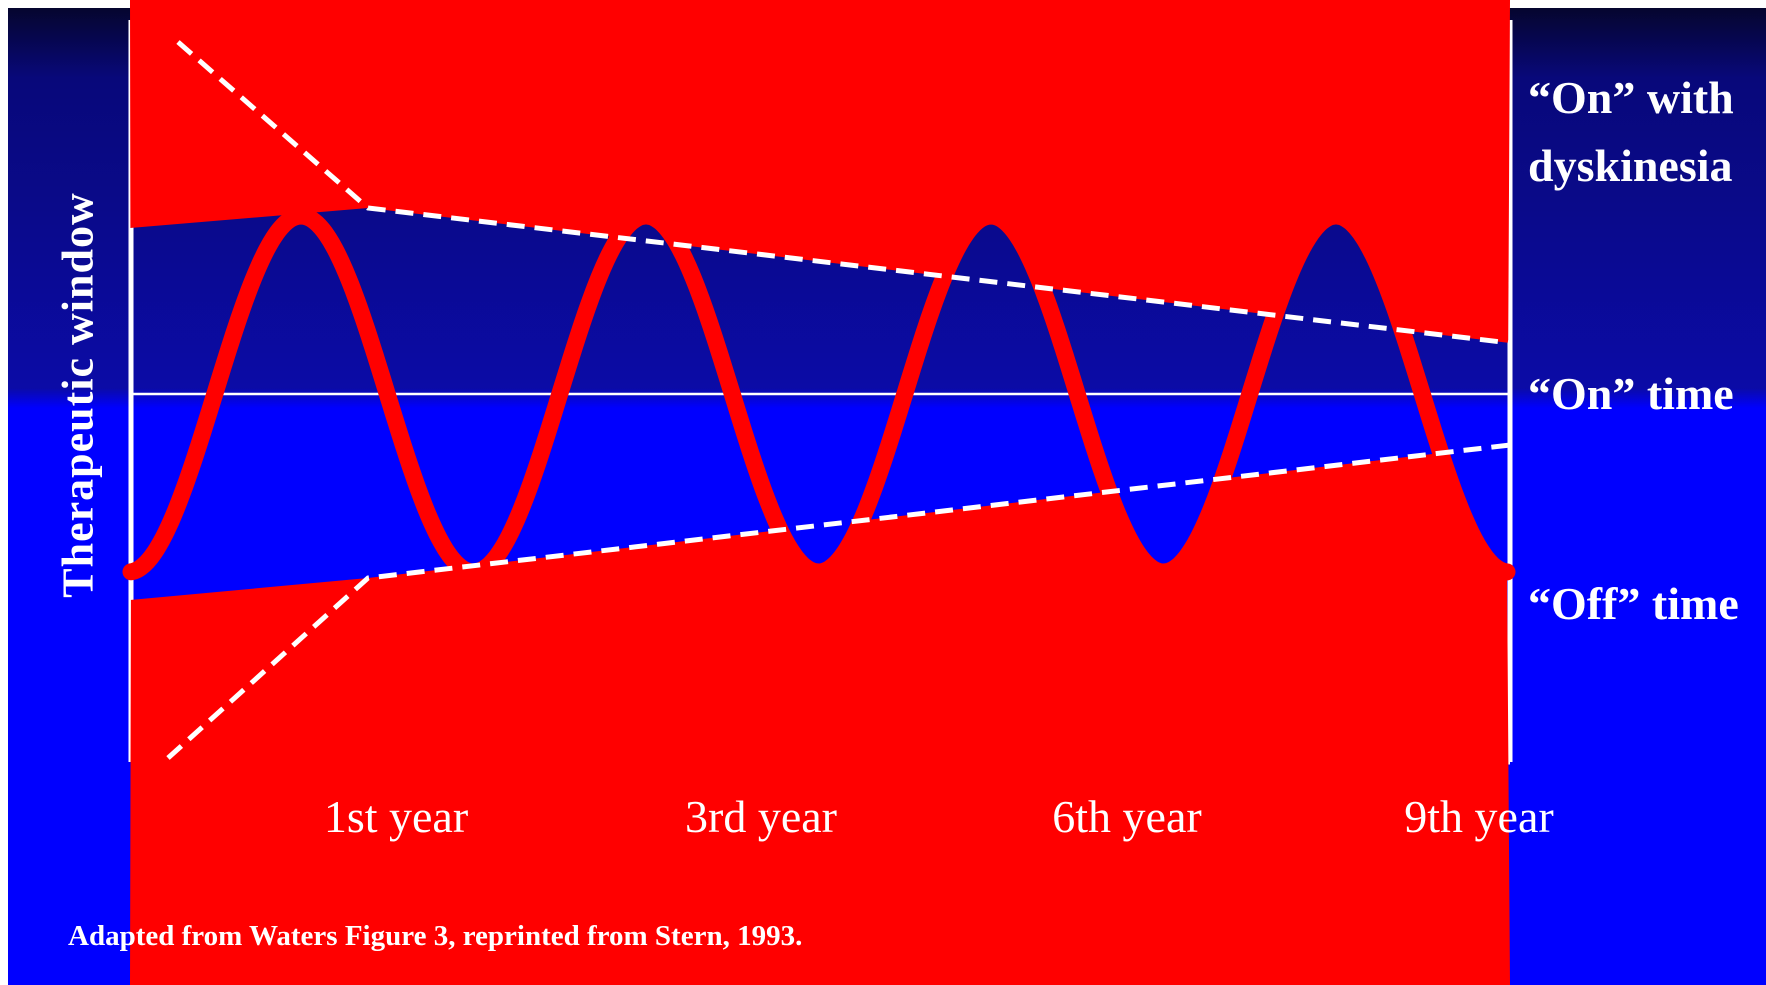  What do you see at coordinates (1631, 97) in the screenshot?
I see `label-dyskinesia-line1: “On” with` at bounding box center [1631, 97].